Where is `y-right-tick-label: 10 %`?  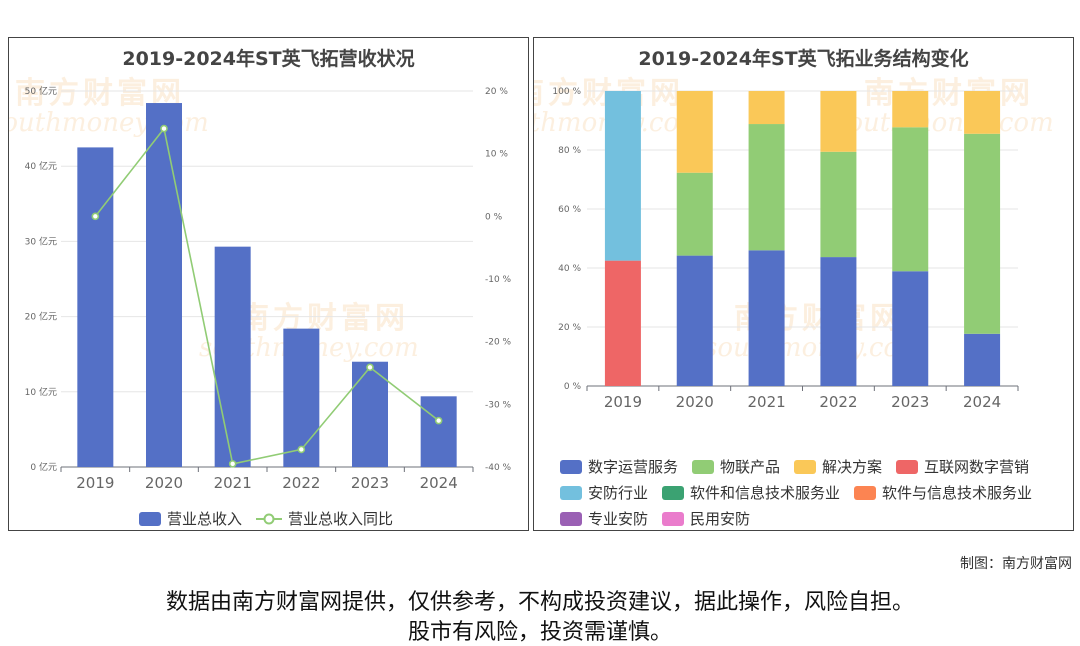
y-right-tick-label: 10 % is located at coordinates (496, 155).